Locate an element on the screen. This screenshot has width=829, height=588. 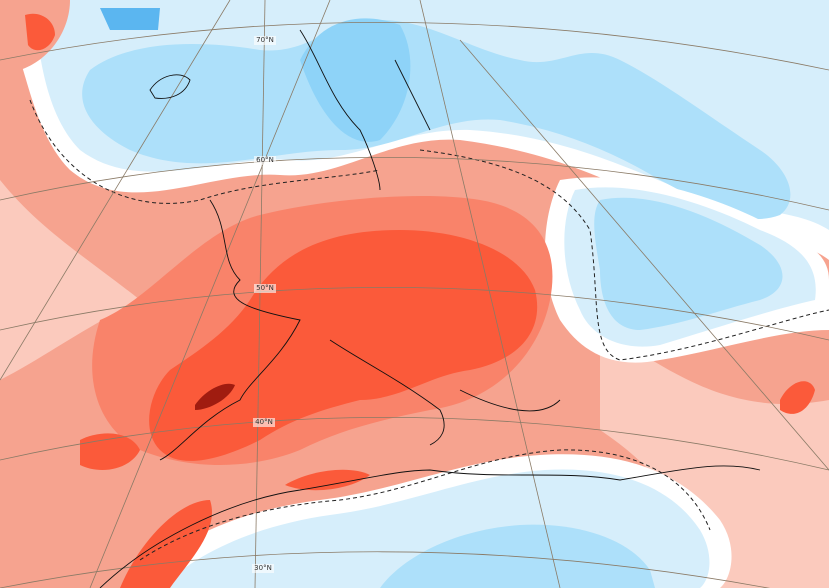
latitude-label: 40°N is located at coordinates (264, 422).